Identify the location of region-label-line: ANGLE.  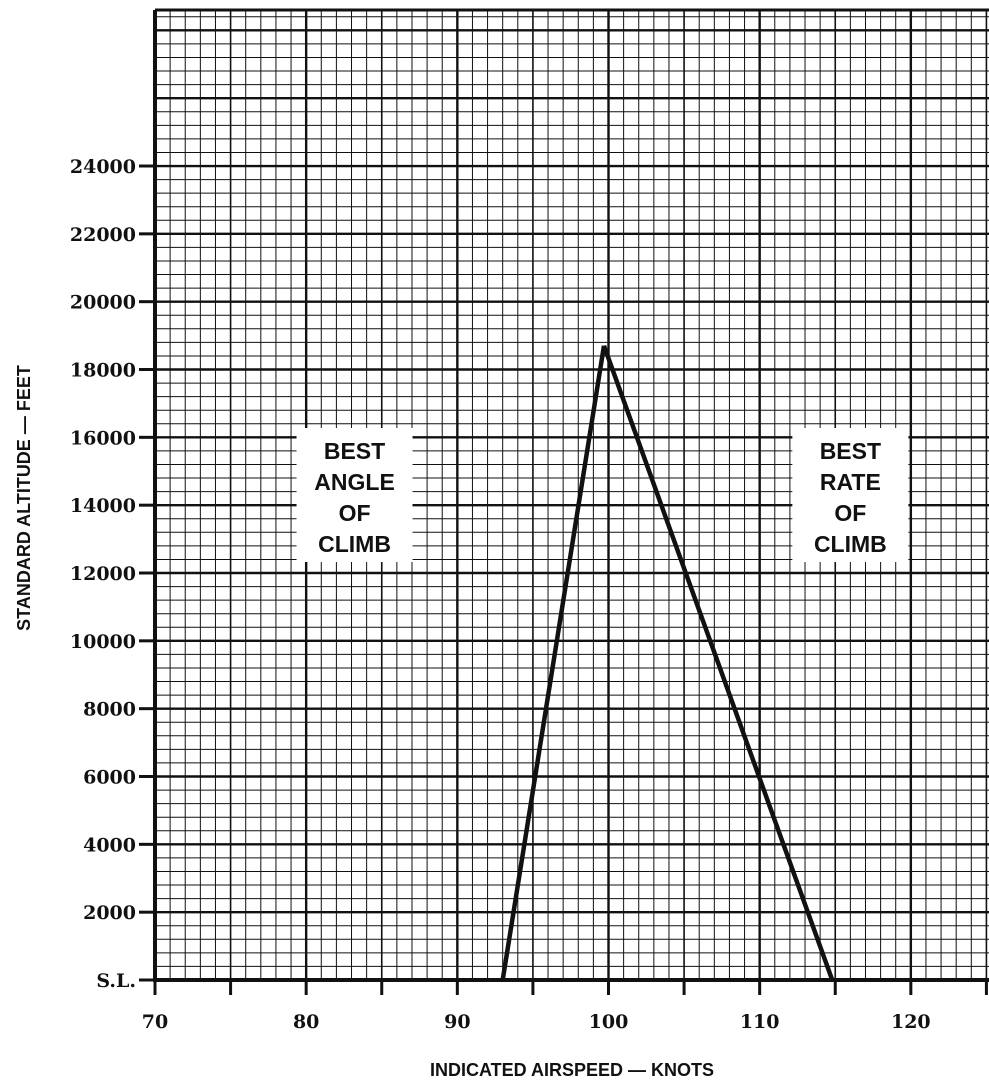
(354, 482).